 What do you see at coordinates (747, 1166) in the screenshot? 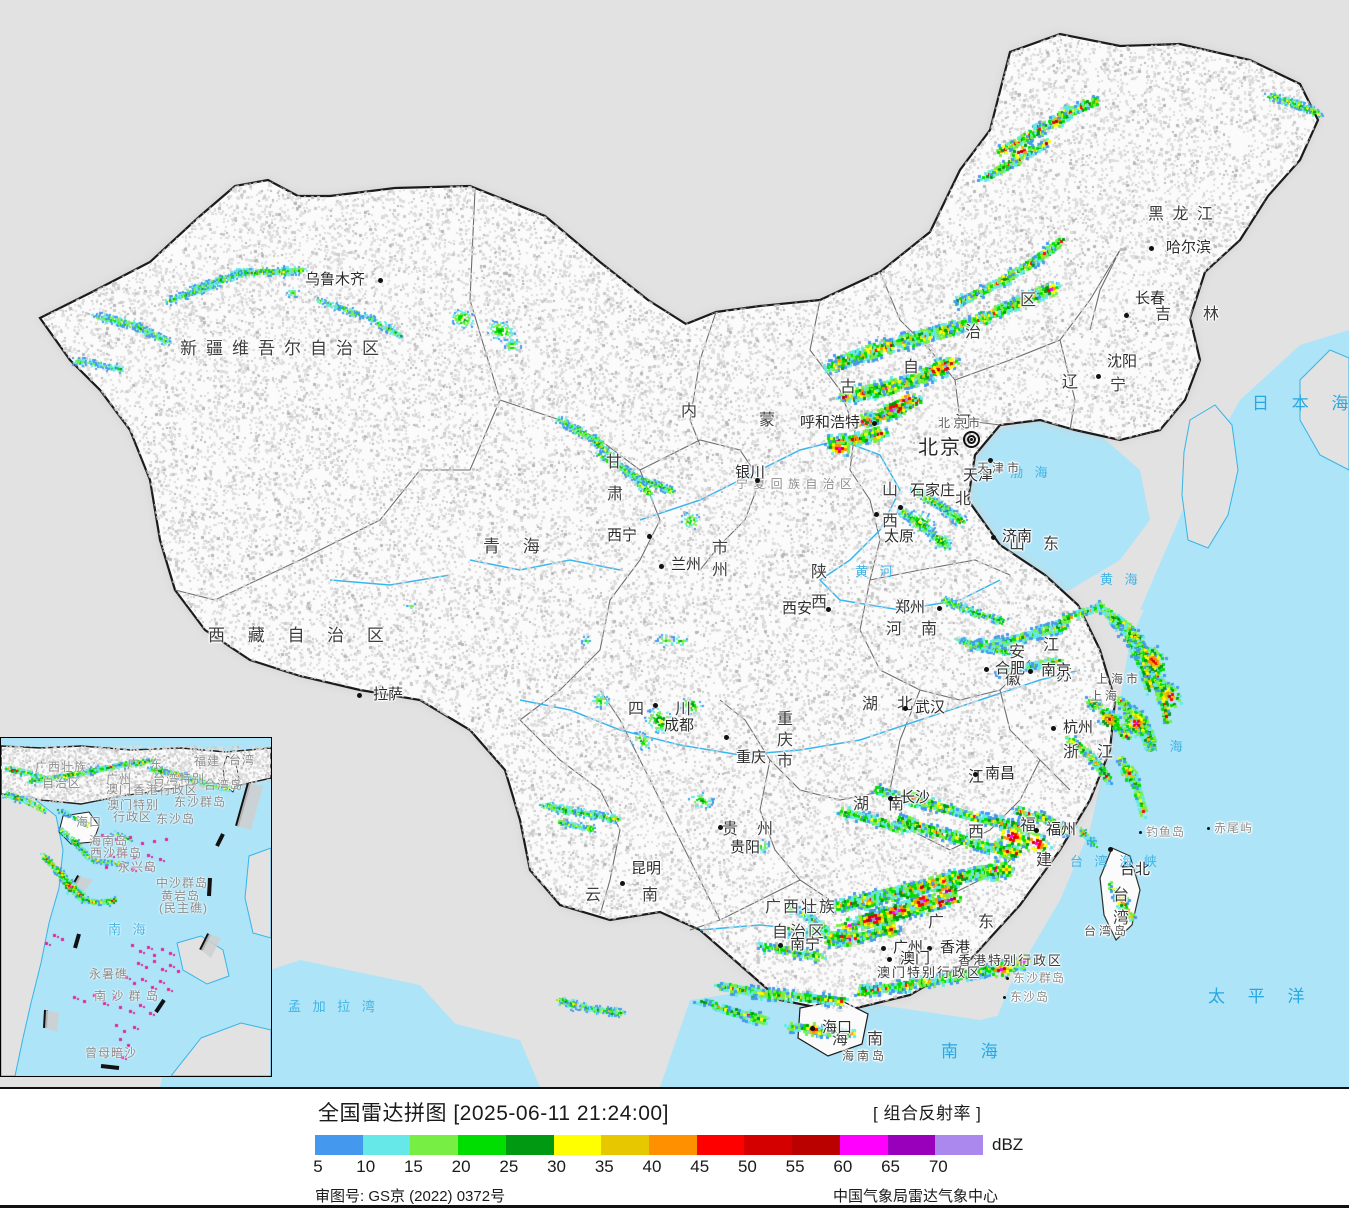
I see `colorbar-tick-50: 50` at bounding box center [747, 1166].